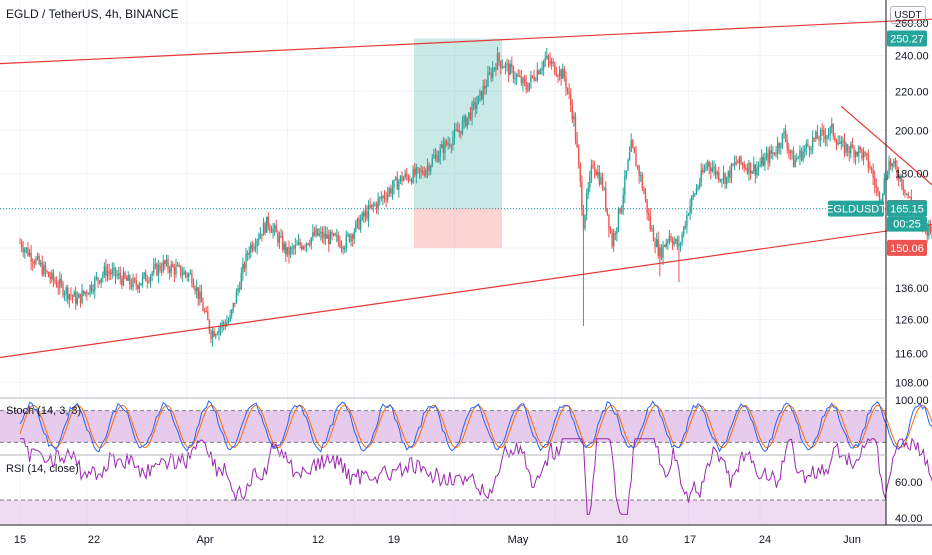 This screenshot has width=932, height=555. What do you see at coordinates (907, 208) in the screenshot?
I see `last-price-tag-bg` at bounding box center [907, 208].